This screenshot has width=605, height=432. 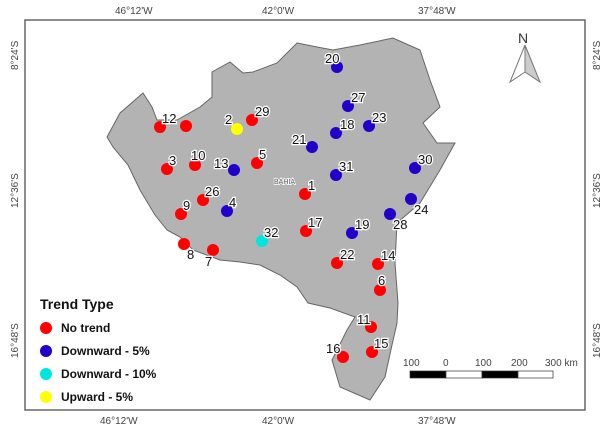 What do you see at coordinates (425, 159) in the screenshot?
I see `station-label: 30` at bounding box center [425, 159].